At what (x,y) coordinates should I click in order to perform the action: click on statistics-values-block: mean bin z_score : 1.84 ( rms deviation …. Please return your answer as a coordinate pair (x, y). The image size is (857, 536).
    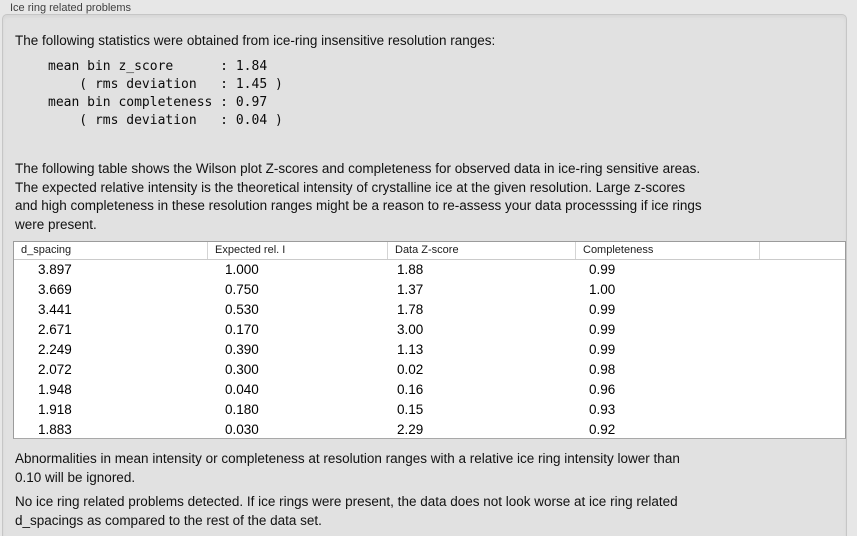
    Looking at the image, I should click on (165, 93).